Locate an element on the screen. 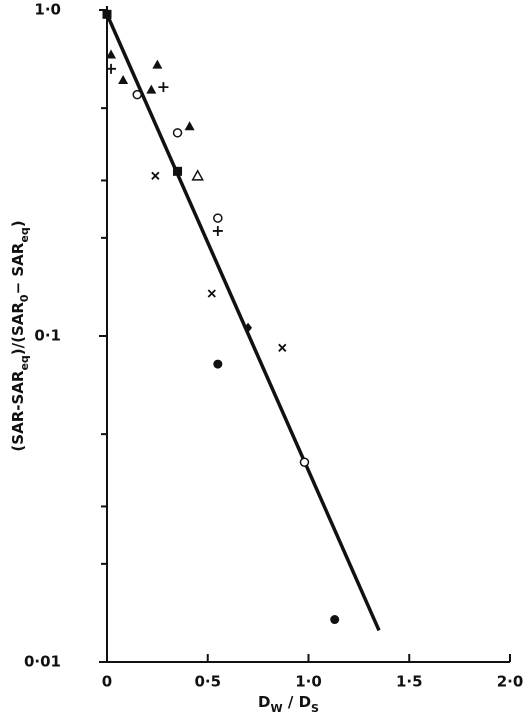  x-axis-label-part: S is located at coordinates (315, 708).